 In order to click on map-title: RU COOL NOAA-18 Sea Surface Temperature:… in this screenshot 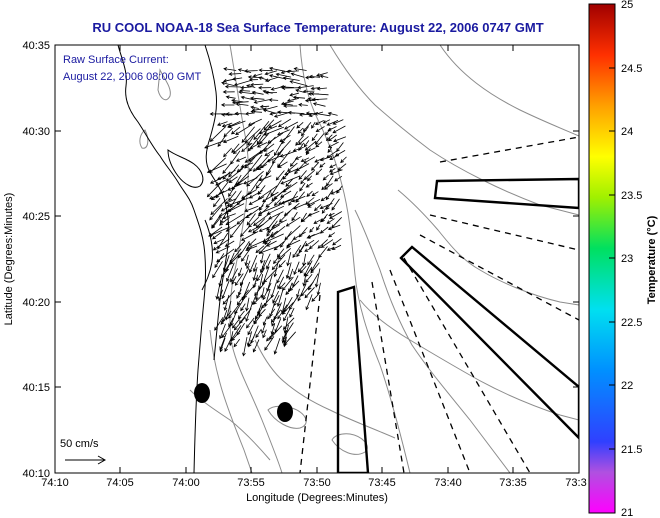, I will do `click(318, 27)`.